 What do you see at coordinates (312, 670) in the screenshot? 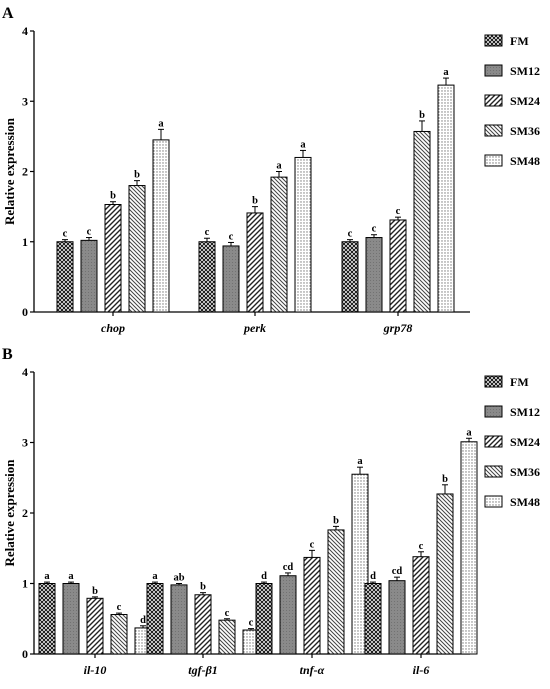
I see `x-tick-label: tnf-α` at bounding box center [312, 670].